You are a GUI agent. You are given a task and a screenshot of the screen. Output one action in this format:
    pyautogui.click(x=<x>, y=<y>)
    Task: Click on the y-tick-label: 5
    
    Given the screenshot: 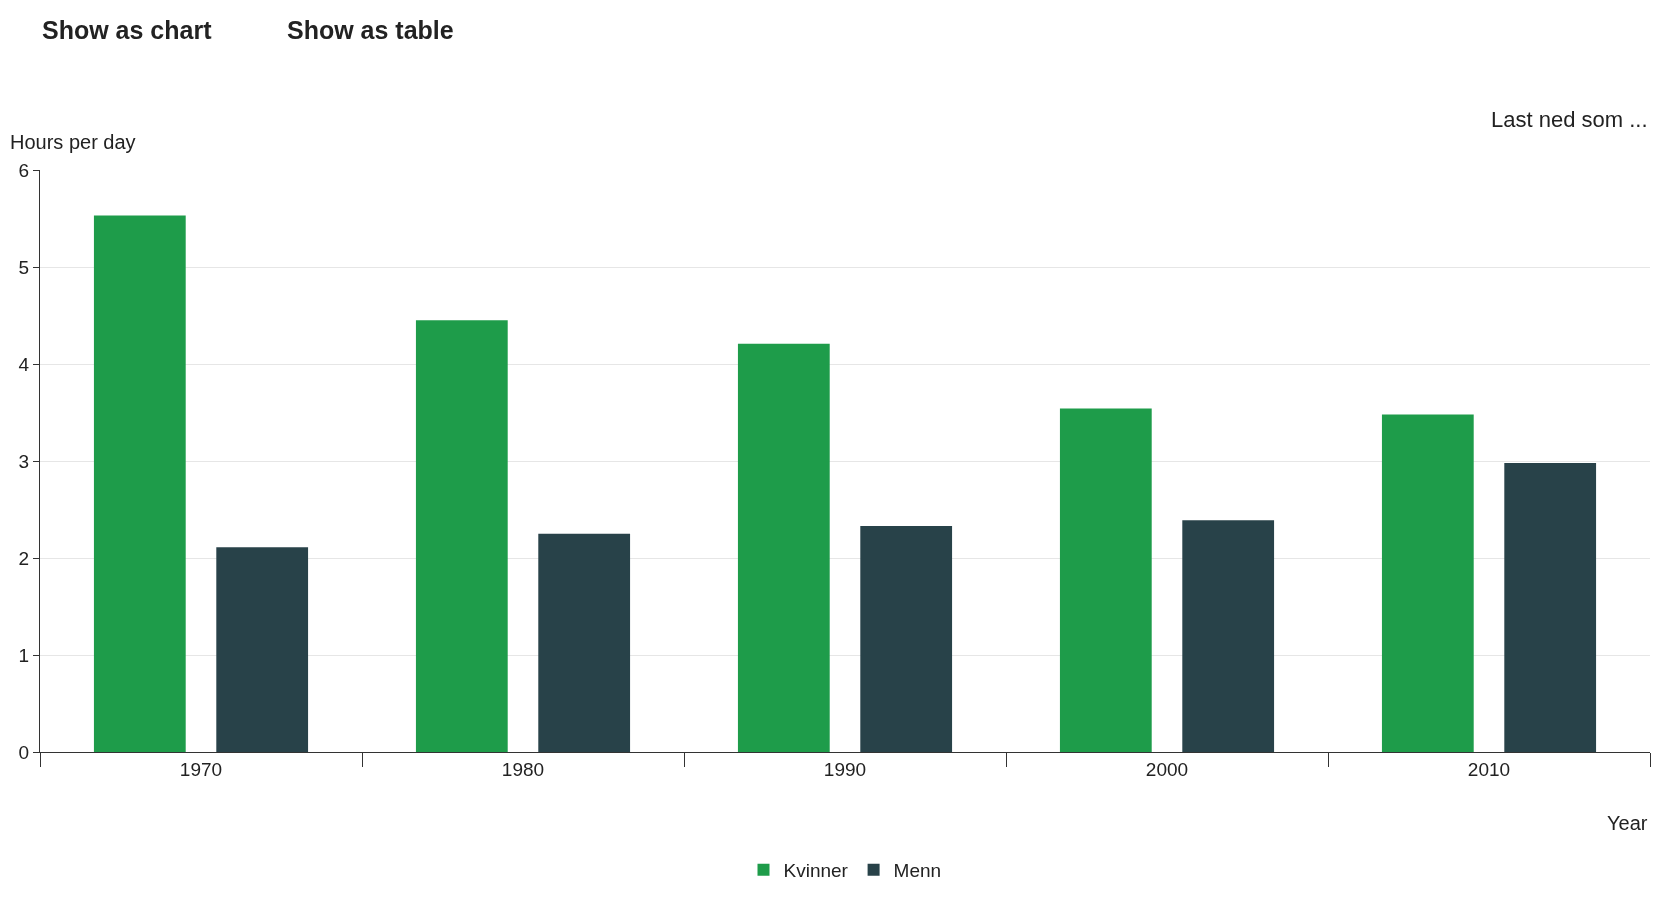 What is the action you would take?
    pyautogui.click(x=24, y=267)
    